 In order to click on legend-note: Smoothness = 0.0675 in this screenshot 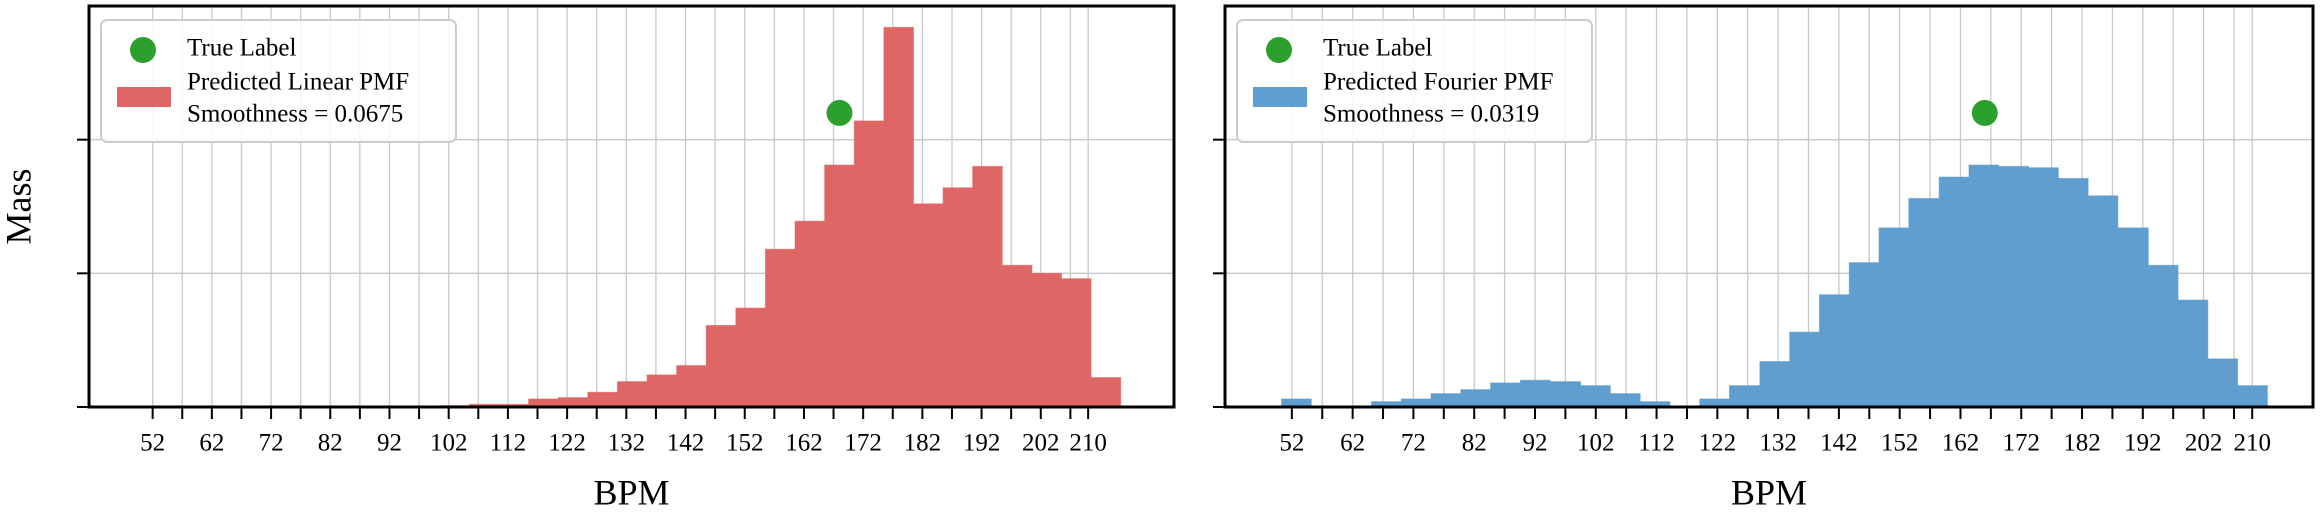, I will do `click(295, 114)`.